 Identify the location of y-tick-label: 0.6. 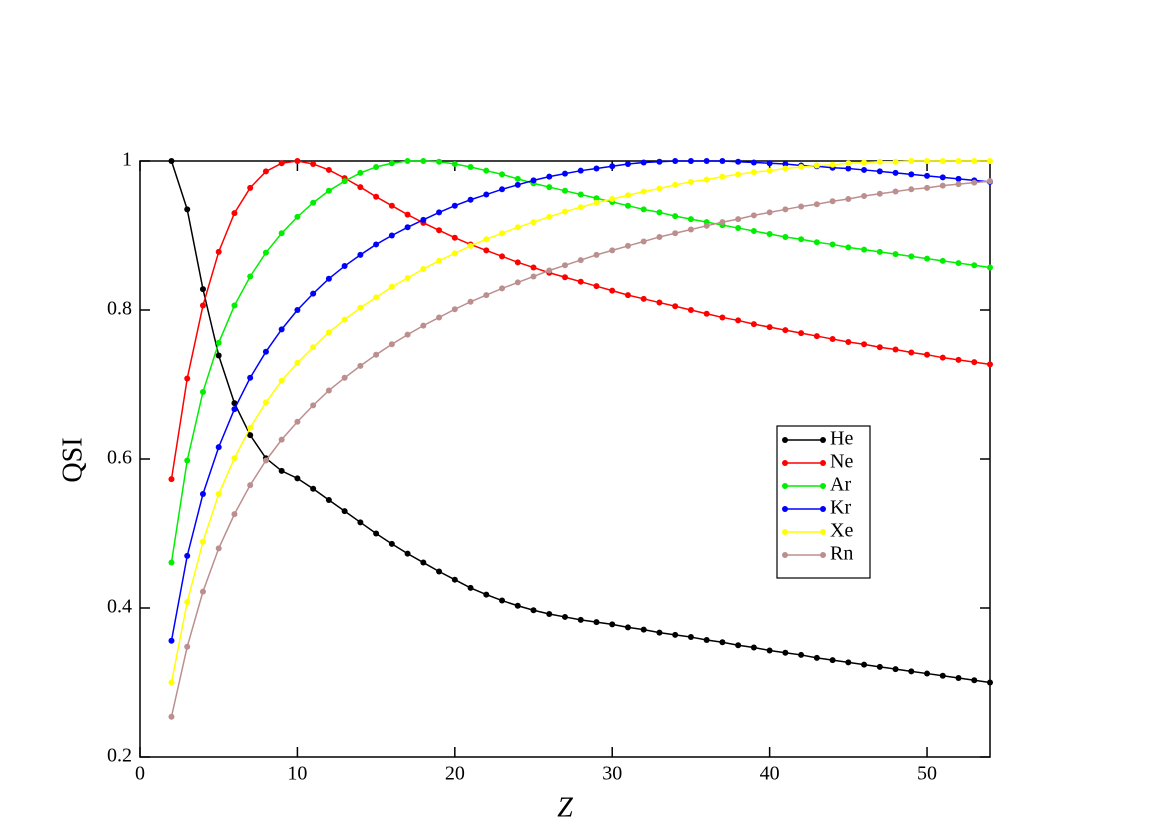
(119, 458).